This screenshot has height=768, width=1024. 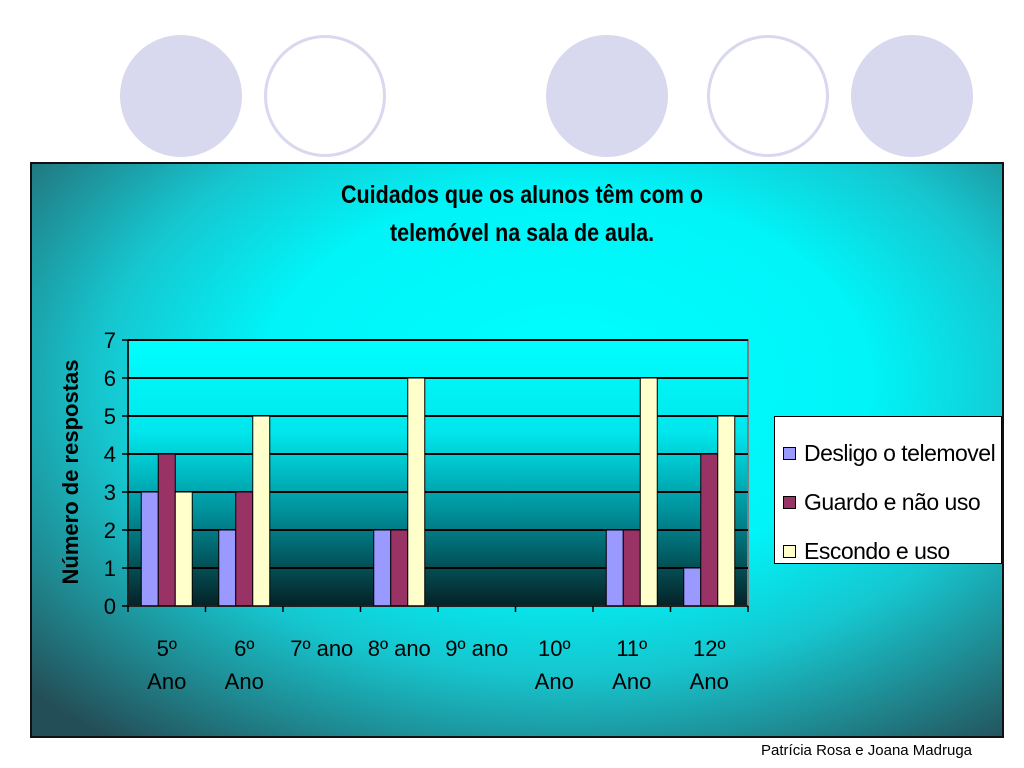 I want to click on y-tick-label: 1, so click(x=110, y=568).